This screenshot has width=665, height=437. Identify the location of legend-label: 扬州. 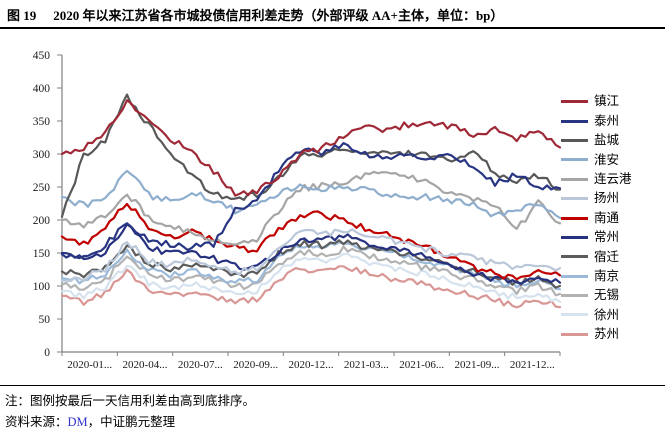
(607, 198).